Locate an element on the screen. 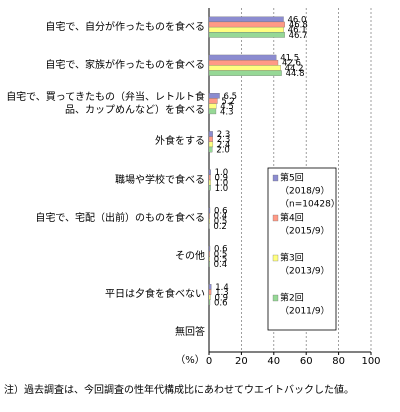  value-label: 42.6 is located at coordinates (291, 64).